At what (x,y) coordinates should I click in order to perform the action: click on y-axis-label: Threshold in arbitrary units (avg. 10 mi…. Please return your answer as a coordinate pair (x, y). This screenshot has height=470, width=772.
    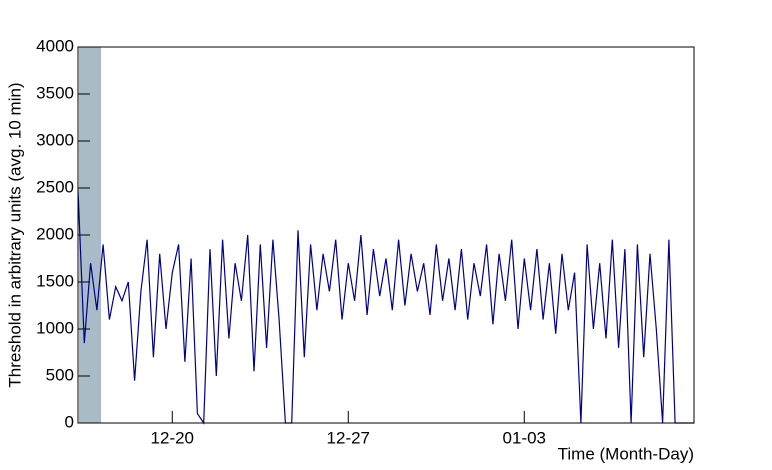
    Looking at the image, I should click on (14, 234).